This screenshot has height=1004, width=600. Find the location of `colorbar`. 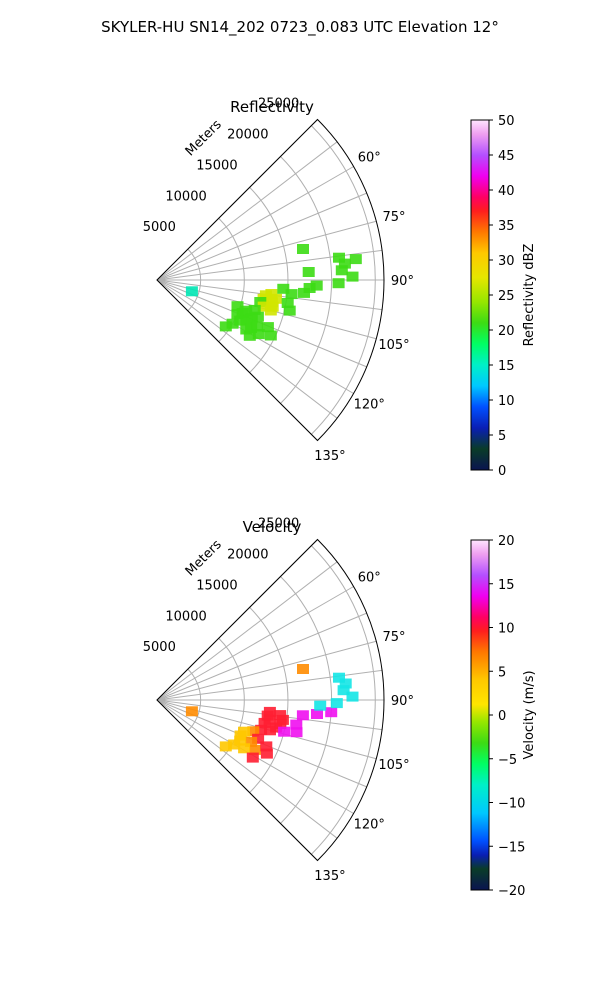

colorbar is located at coordinates (480, 295).